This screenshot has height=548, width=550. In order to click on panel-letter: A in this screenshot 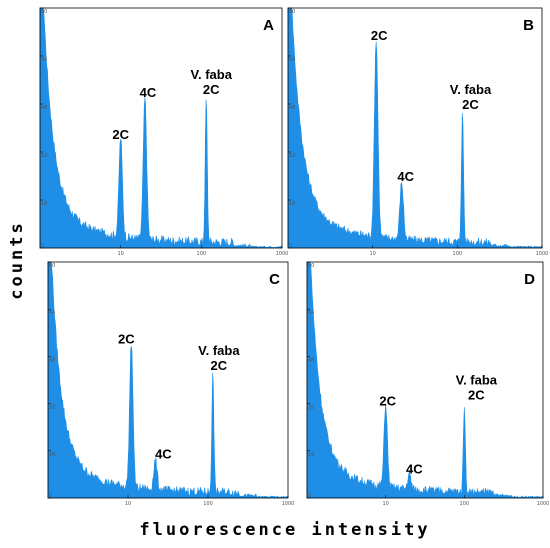, I will do `click(268, 25)`.